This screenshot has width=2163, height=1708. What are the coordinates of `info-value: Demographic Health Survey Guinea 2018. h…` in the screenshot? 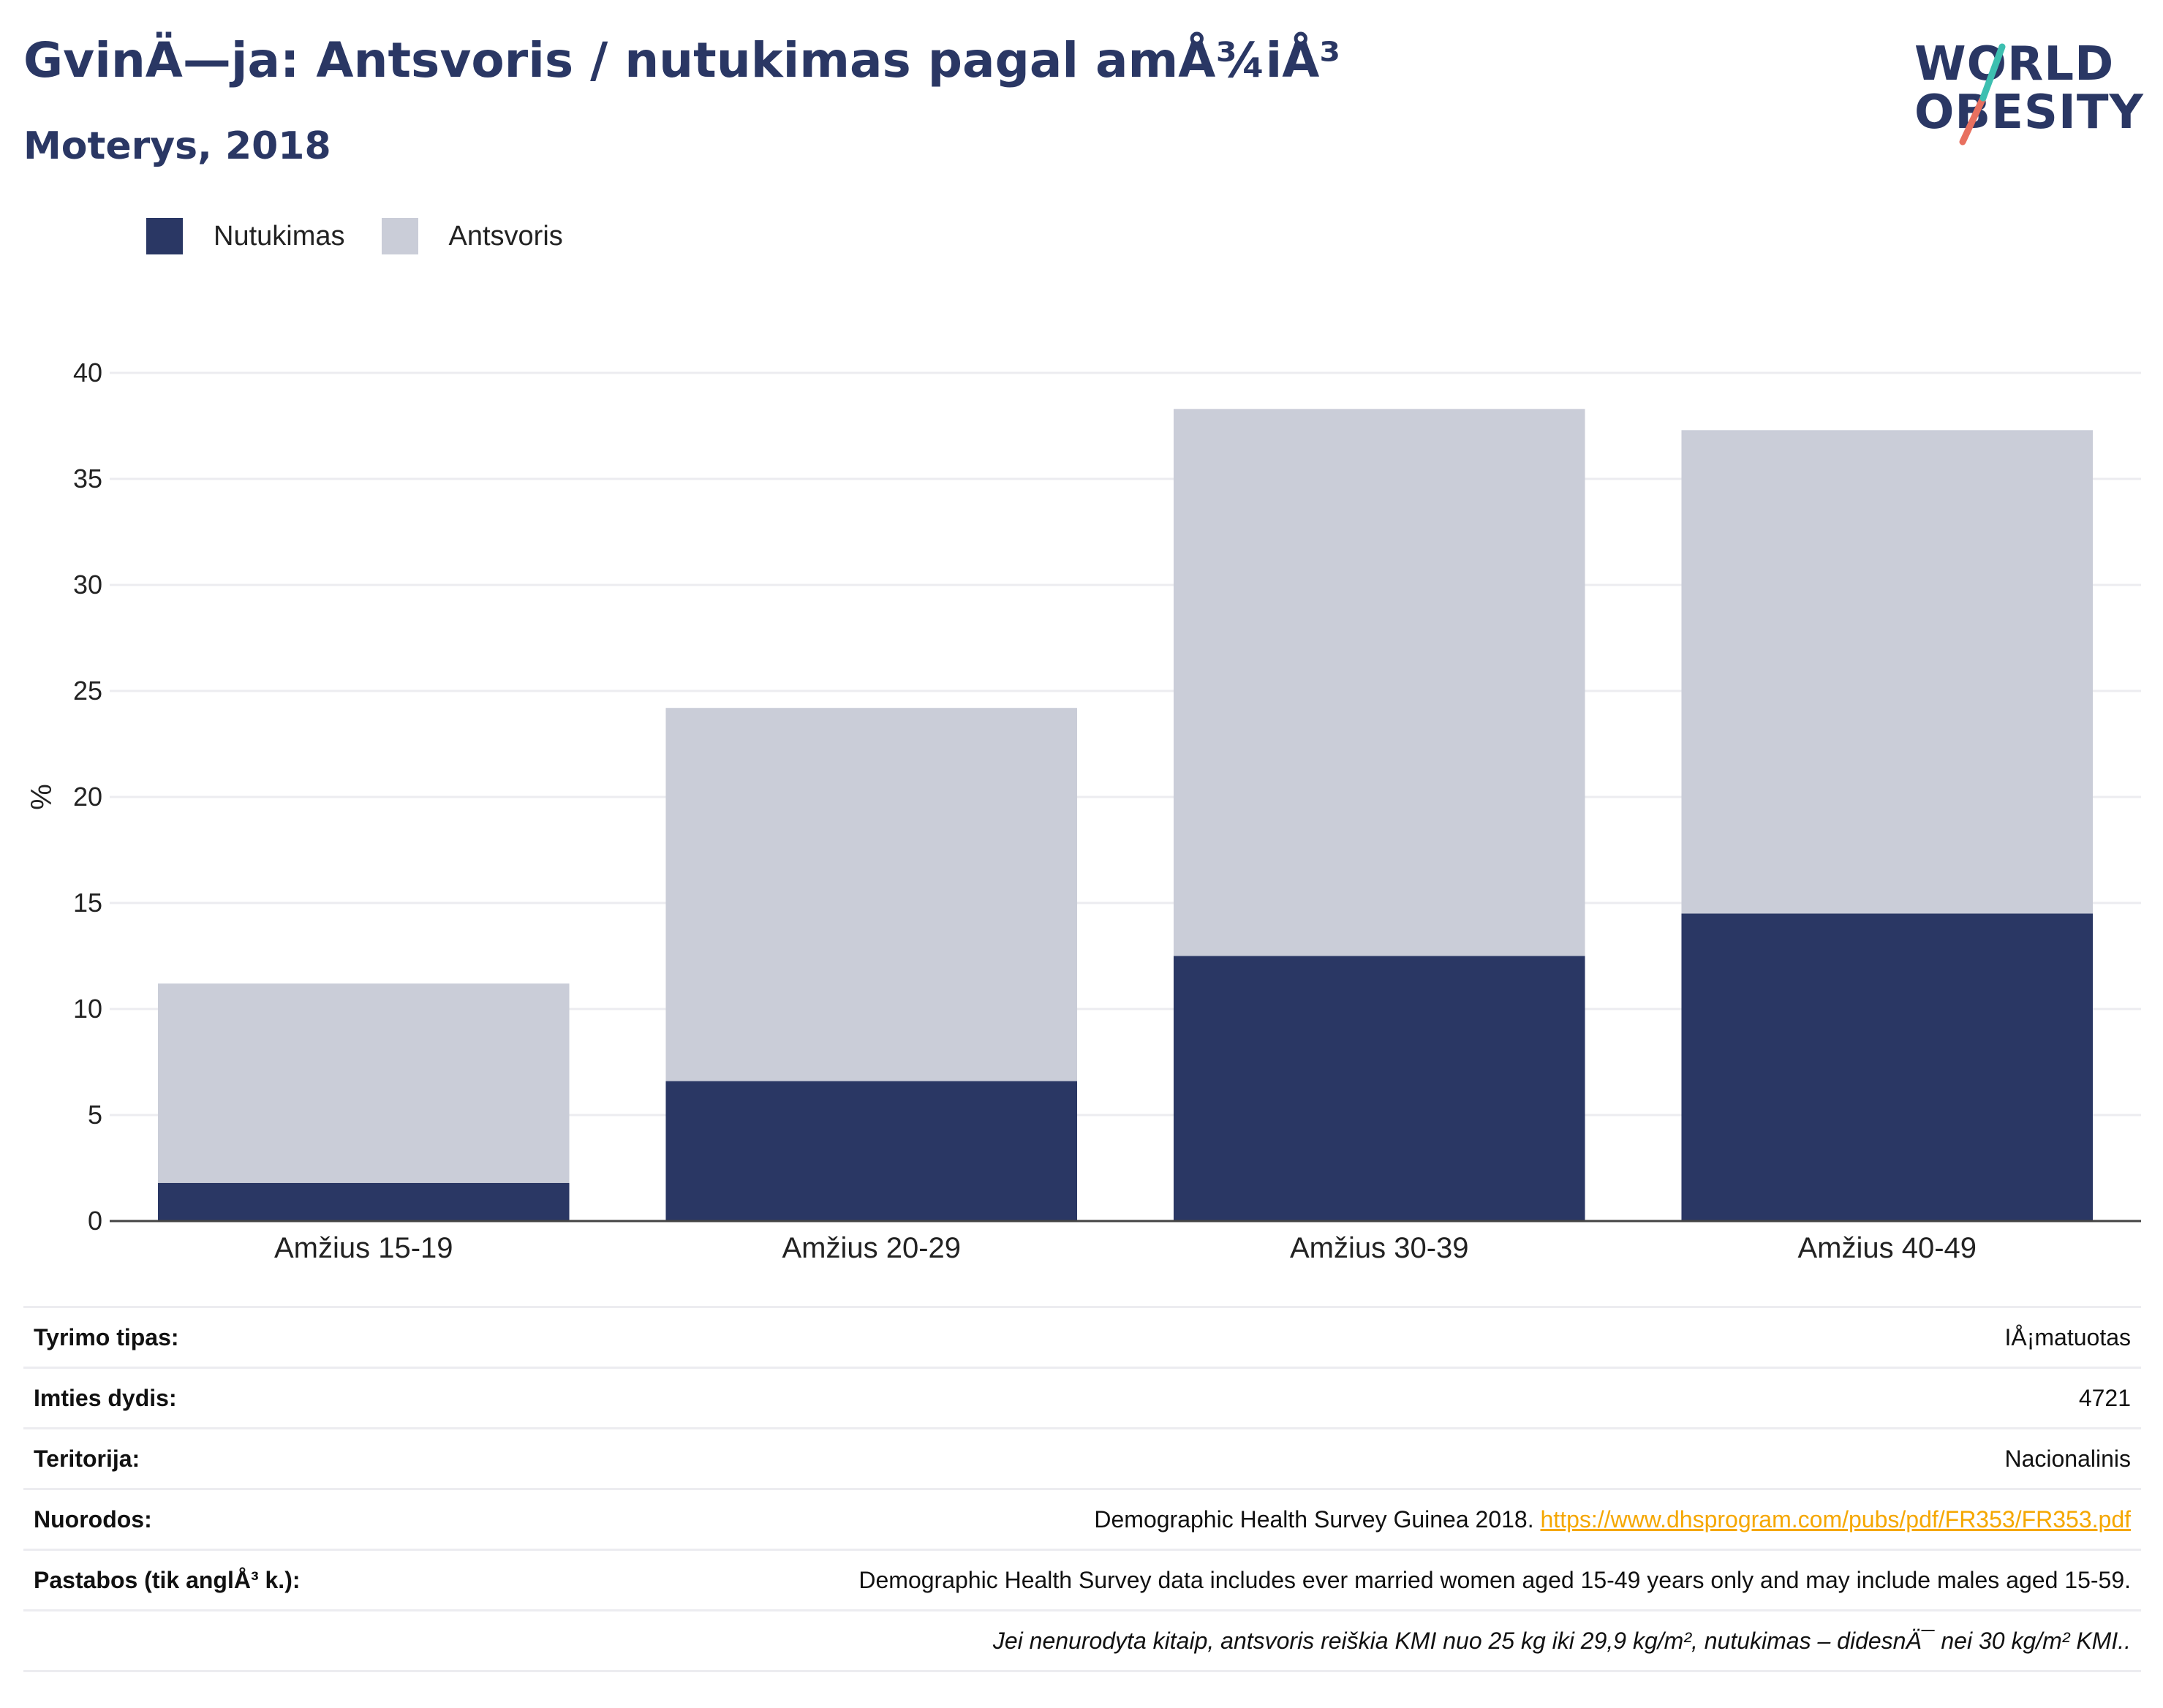 It's located at (1612, 1519).